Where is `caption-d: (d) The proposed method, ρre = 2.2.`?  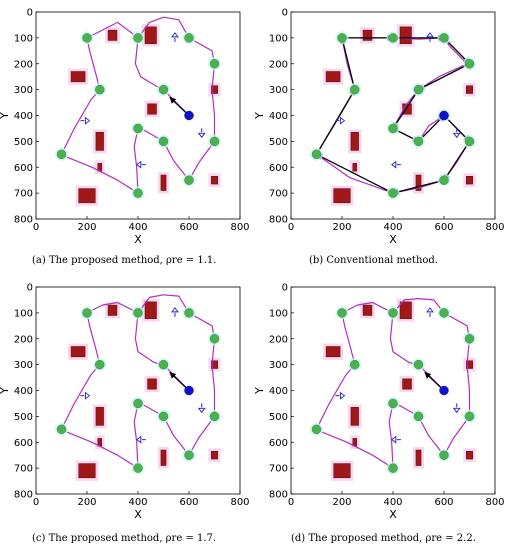
caption-d: (d) The proposed method, ρre = 2.2. is located at coordinates (383, 538).